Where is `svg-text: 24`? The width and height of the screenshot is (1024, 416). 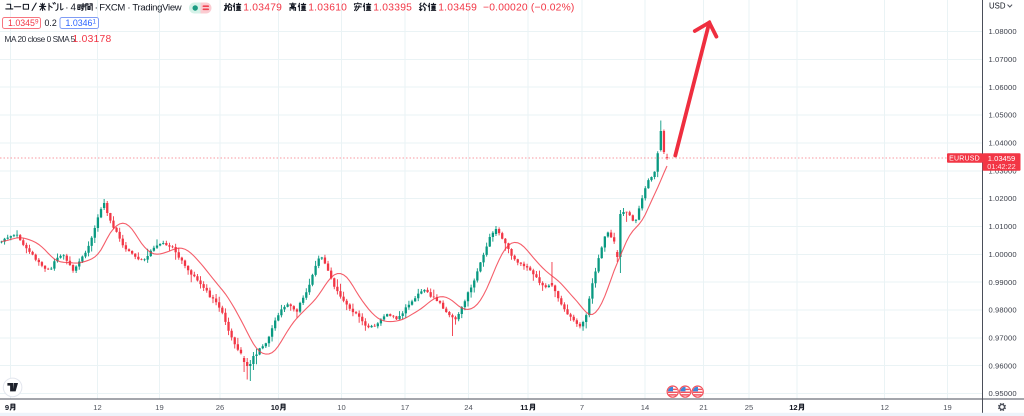
svg-text: 24 is located at coordinates (468, 407).